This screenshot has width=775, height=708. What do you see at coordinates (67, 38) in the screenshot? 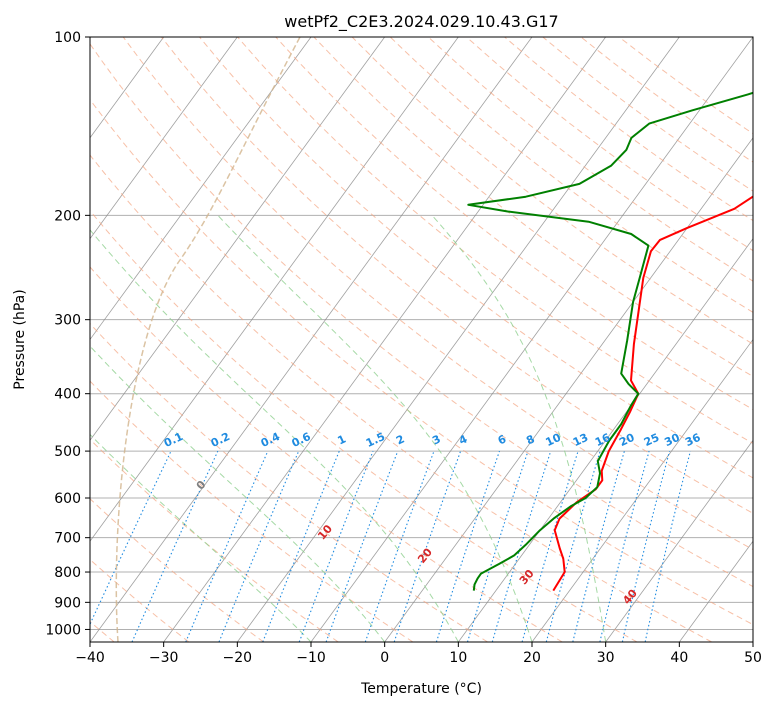
I see `y-tick-label: 100` at bounding box center [67, 38].